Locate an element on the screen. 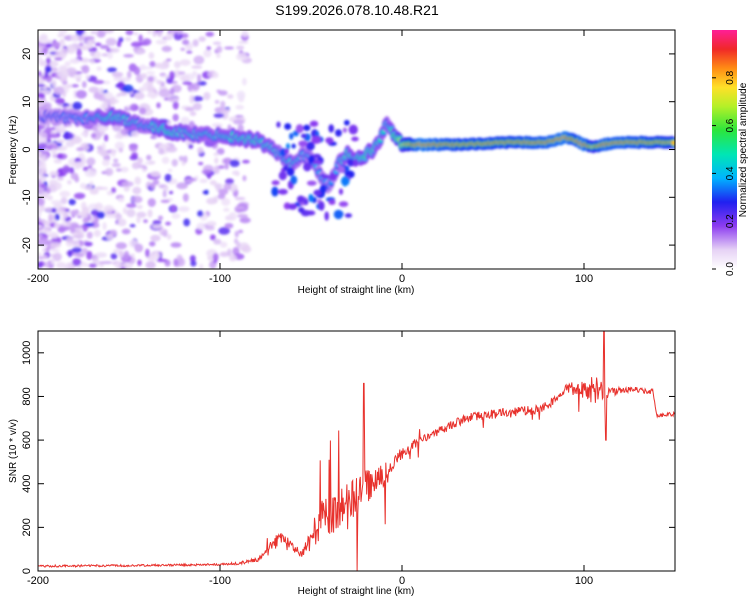  snr-y-tick-label: 400 is located at coordinates (27, 484).